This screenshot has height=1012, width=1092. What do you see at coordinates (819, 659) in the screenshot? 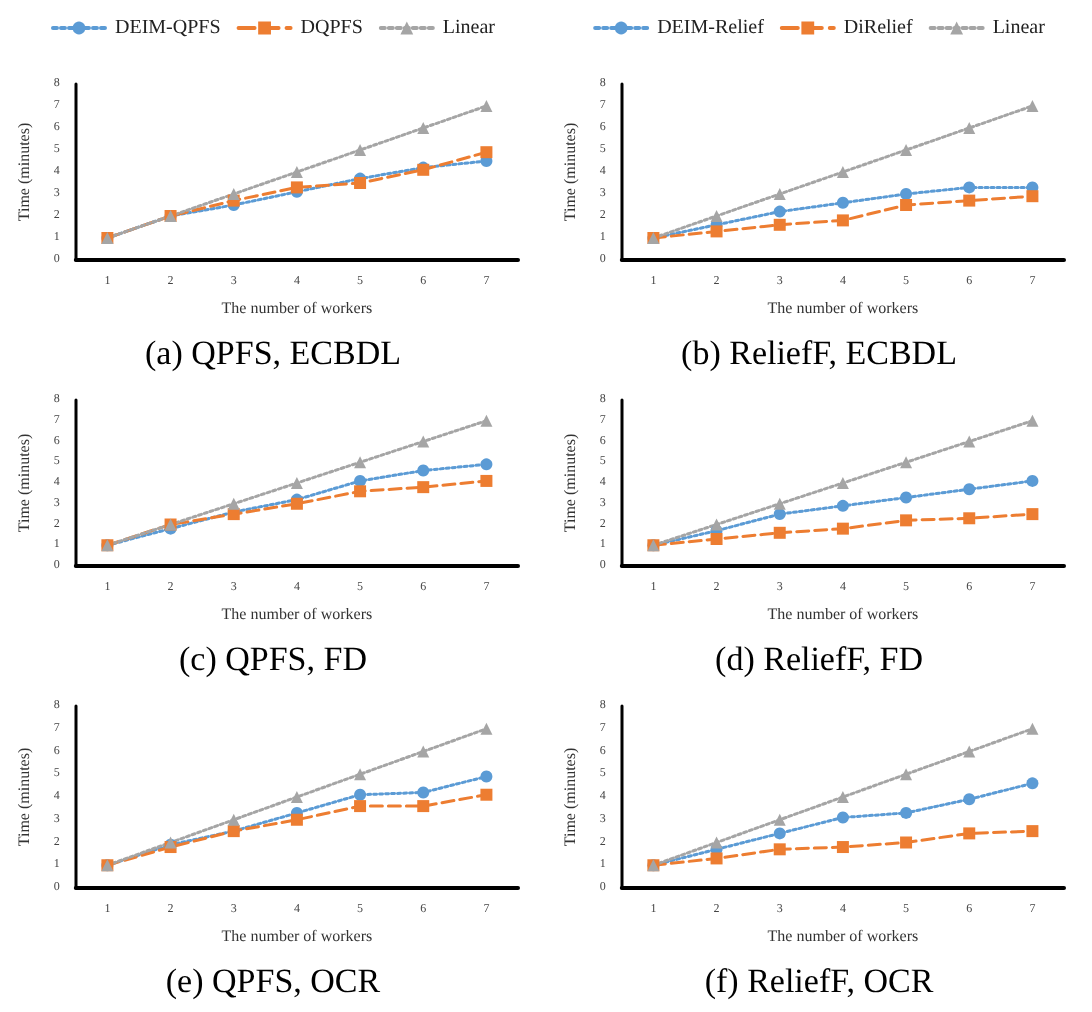
I see `text: (d) ReliefF, FD` at bounding box center [819, 659].